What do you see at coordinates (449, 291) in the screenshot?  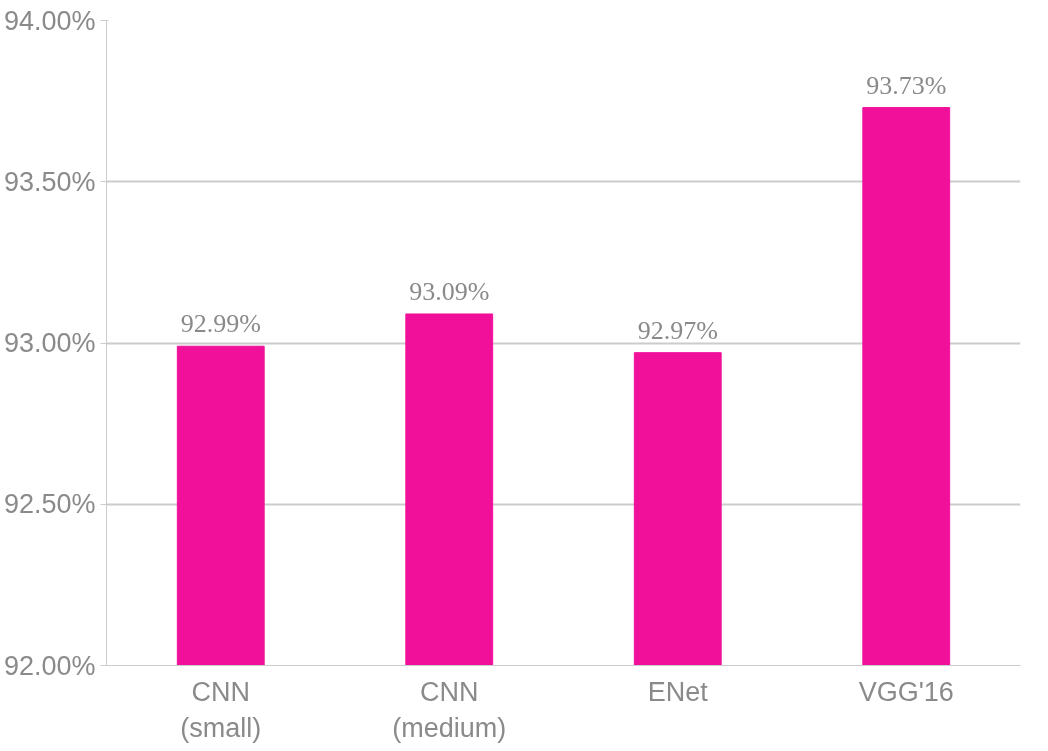 I see `data-label: 93.09%` at bounding box center [449, 291].